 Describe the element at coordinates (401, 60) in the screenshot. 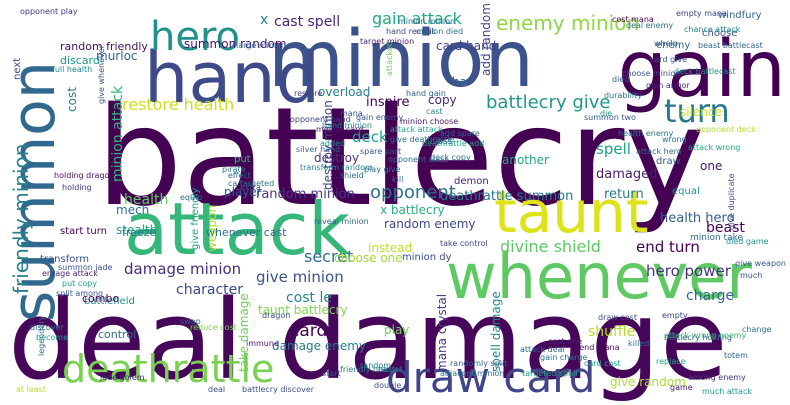

I see `cloud-word: minion` at that location.